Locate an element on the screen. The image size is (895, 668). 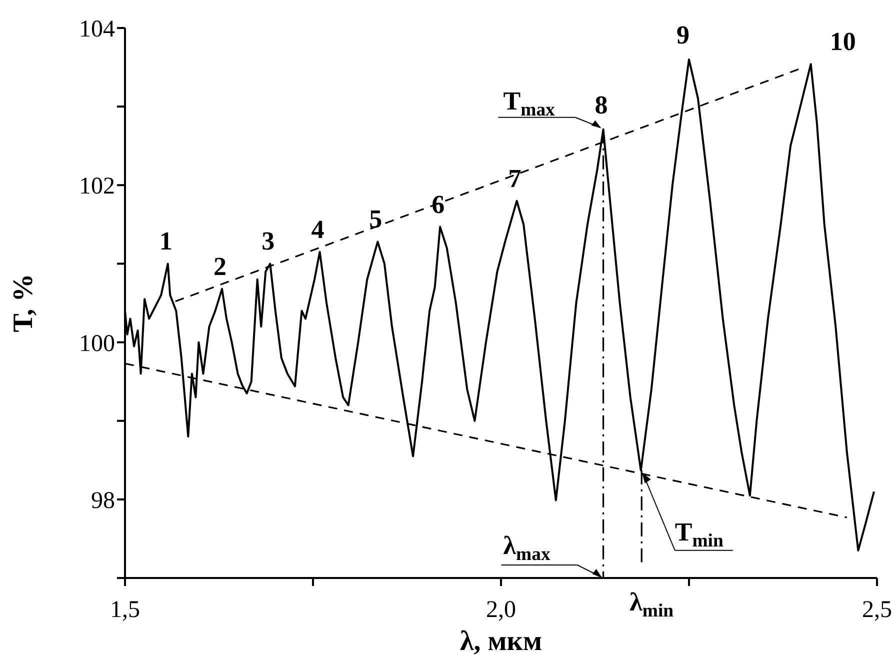
annotation: 4 is located at coordinates (317, 229).